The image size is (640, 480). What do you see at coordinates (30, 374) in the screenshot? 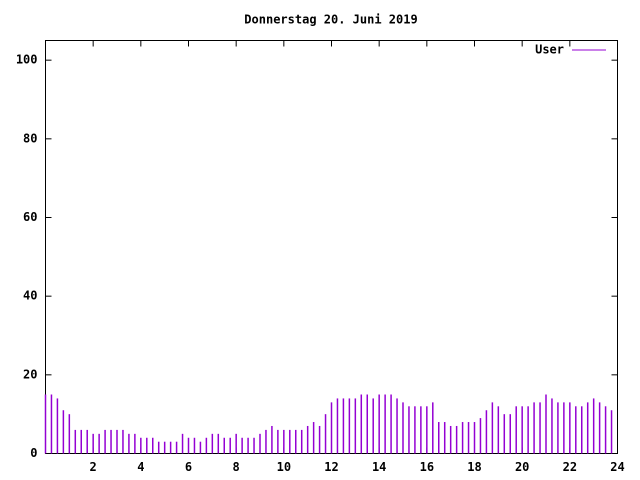
I see `y-tick-label: 20` at bounding box center [30, 374].